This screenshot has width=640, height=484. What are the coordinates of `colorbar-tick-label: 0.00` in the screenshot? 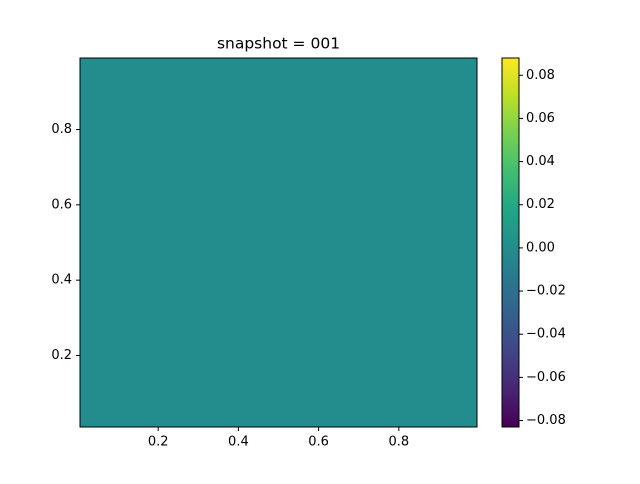 It's located at (540, 247).